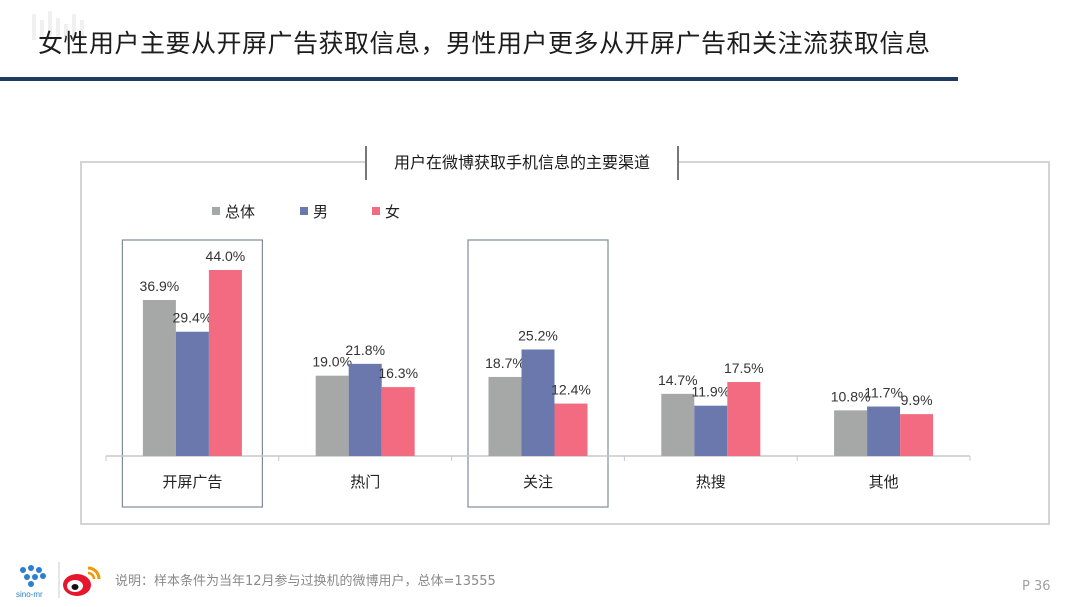  Describe the element at coordinates (31, 582) in the screenshot. I see `sino-mr-logo-icon: sino-mr` at that location.